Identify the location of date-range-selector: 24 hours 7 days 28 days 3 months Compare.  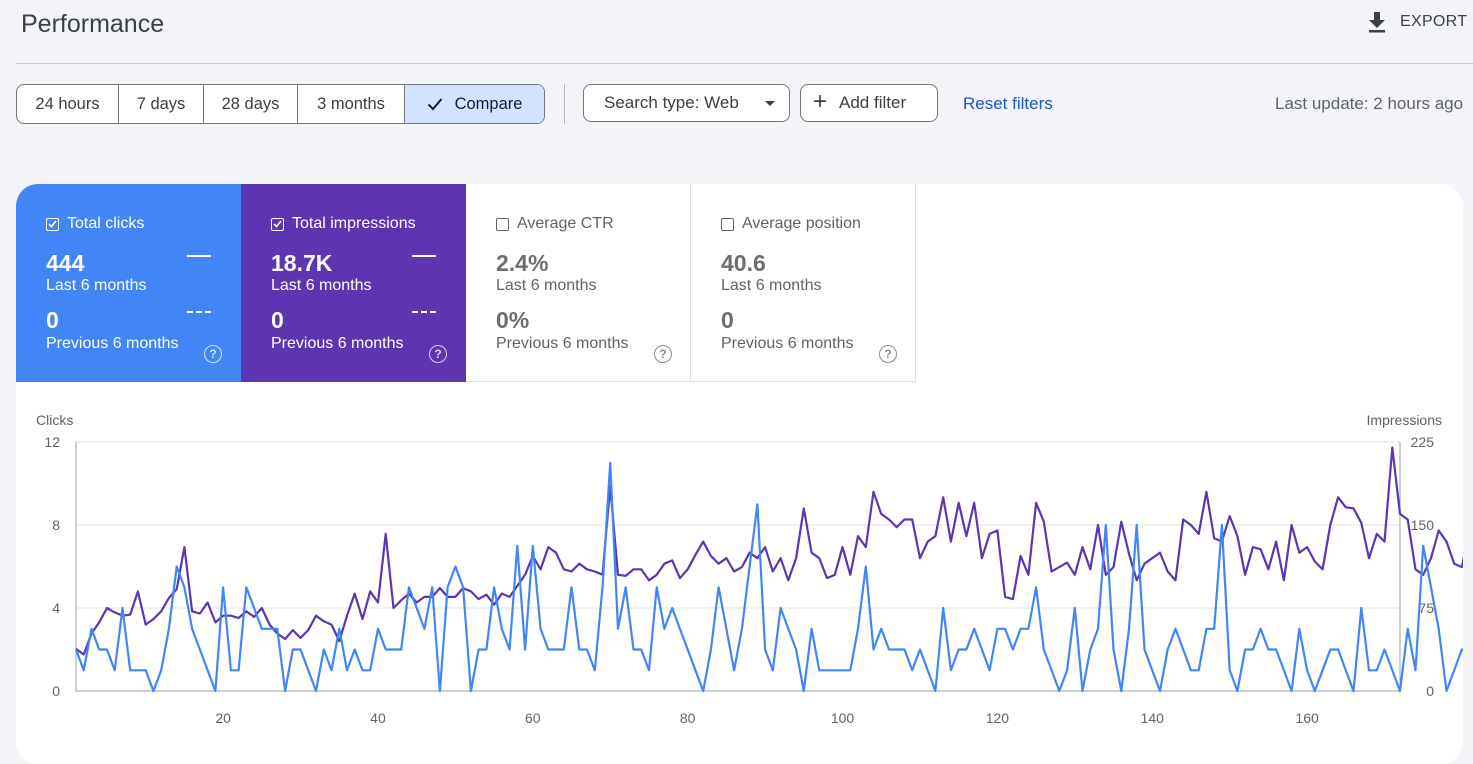
(280, 104).